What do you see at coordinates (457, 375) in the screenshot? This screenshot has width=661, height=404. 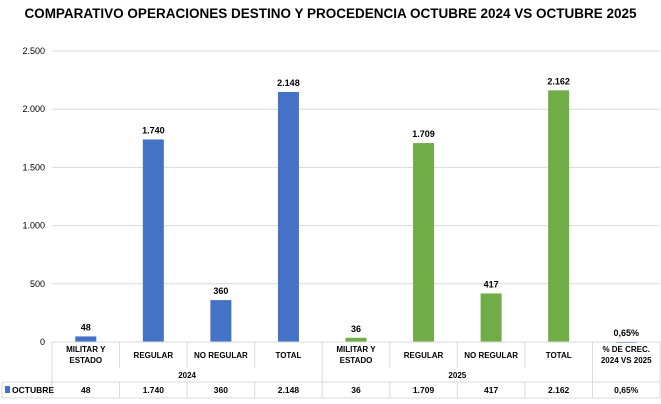 I see `group-label: 2025` at bounding box center [457, 375].